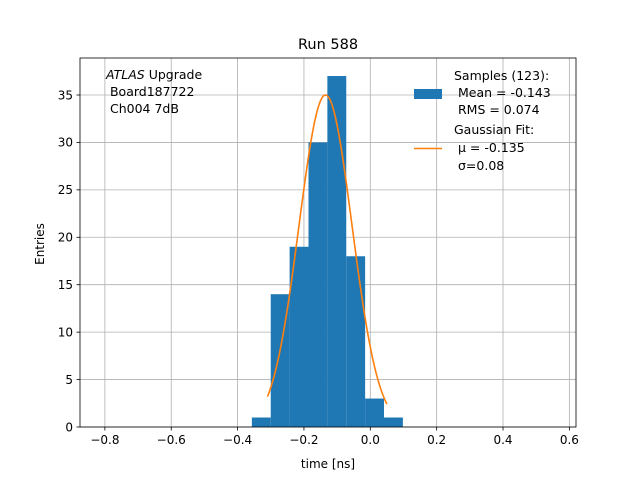 The width and height of the screenshot is (640, 480). Describe the element at coordinates (328, 464) in the screenshot. I see `x-axis-label: time [ns]` at that location.